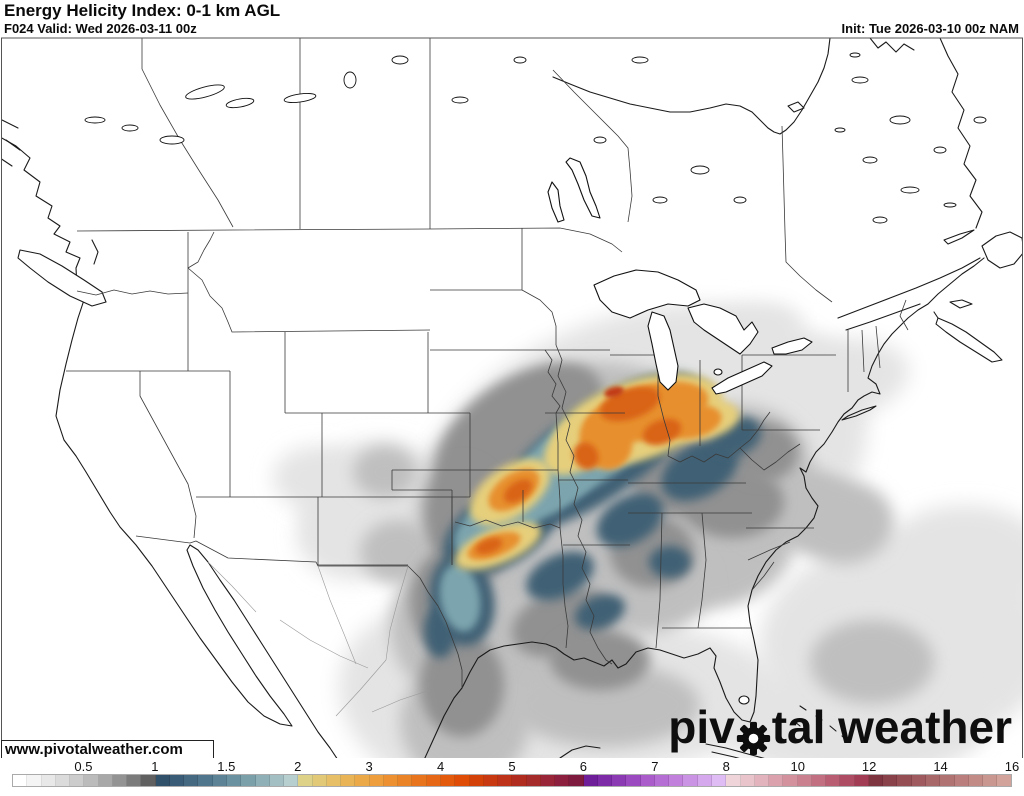 The height and width of the screenshot is (796, 1024). I want to click on pivotal-weather-watermark: piv tal weather, so click(840, 727).